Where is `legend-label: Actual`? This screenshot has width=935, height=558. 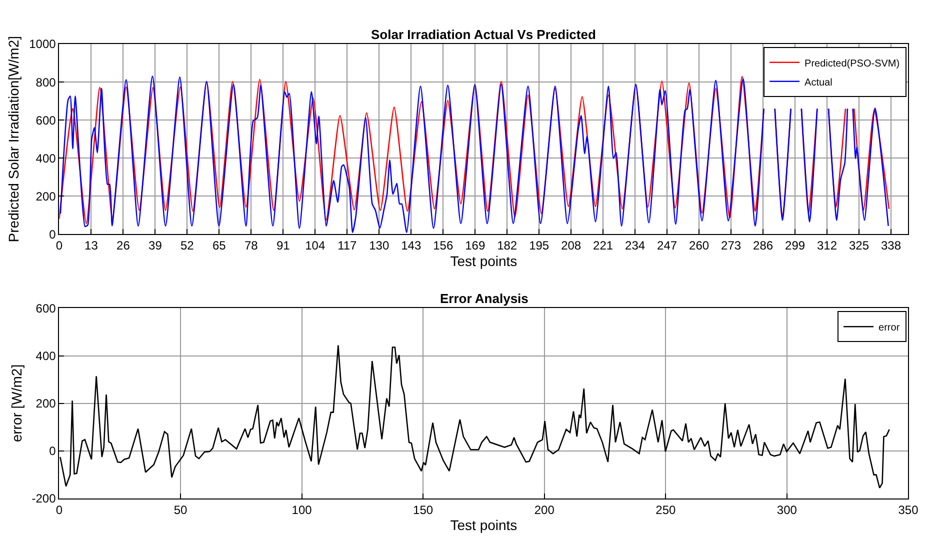
legend-label: Actual is located at coordinates (818, 82).